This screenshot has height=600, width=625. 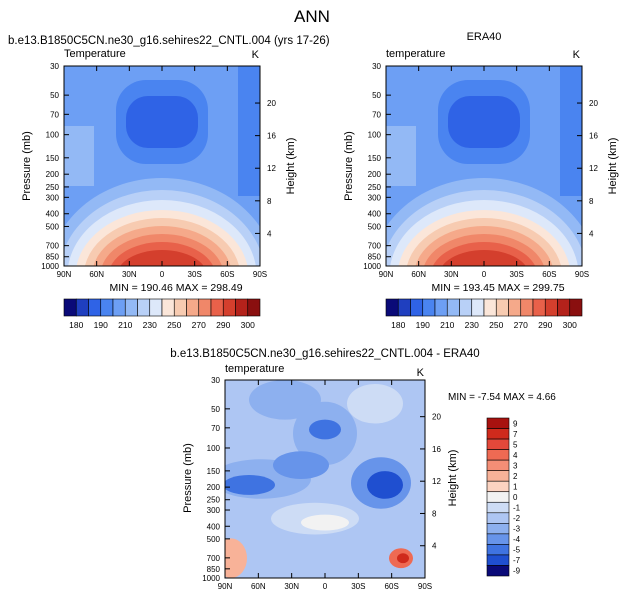 What do you see at coordinates (436, 449) in the screenshot?
I see `height-tick-label: 16` at bounding box center [436, 449].